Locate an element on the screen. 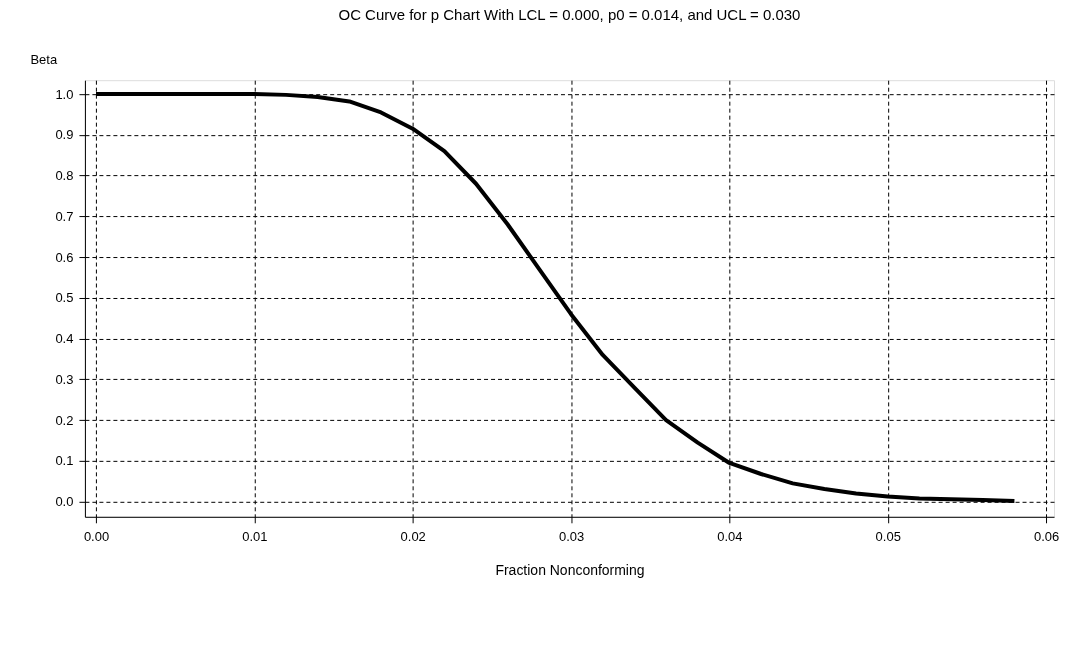 This screenshot has width=1071, height=672. y-tick-label: 0.4 is located at coordinates (64, 339).